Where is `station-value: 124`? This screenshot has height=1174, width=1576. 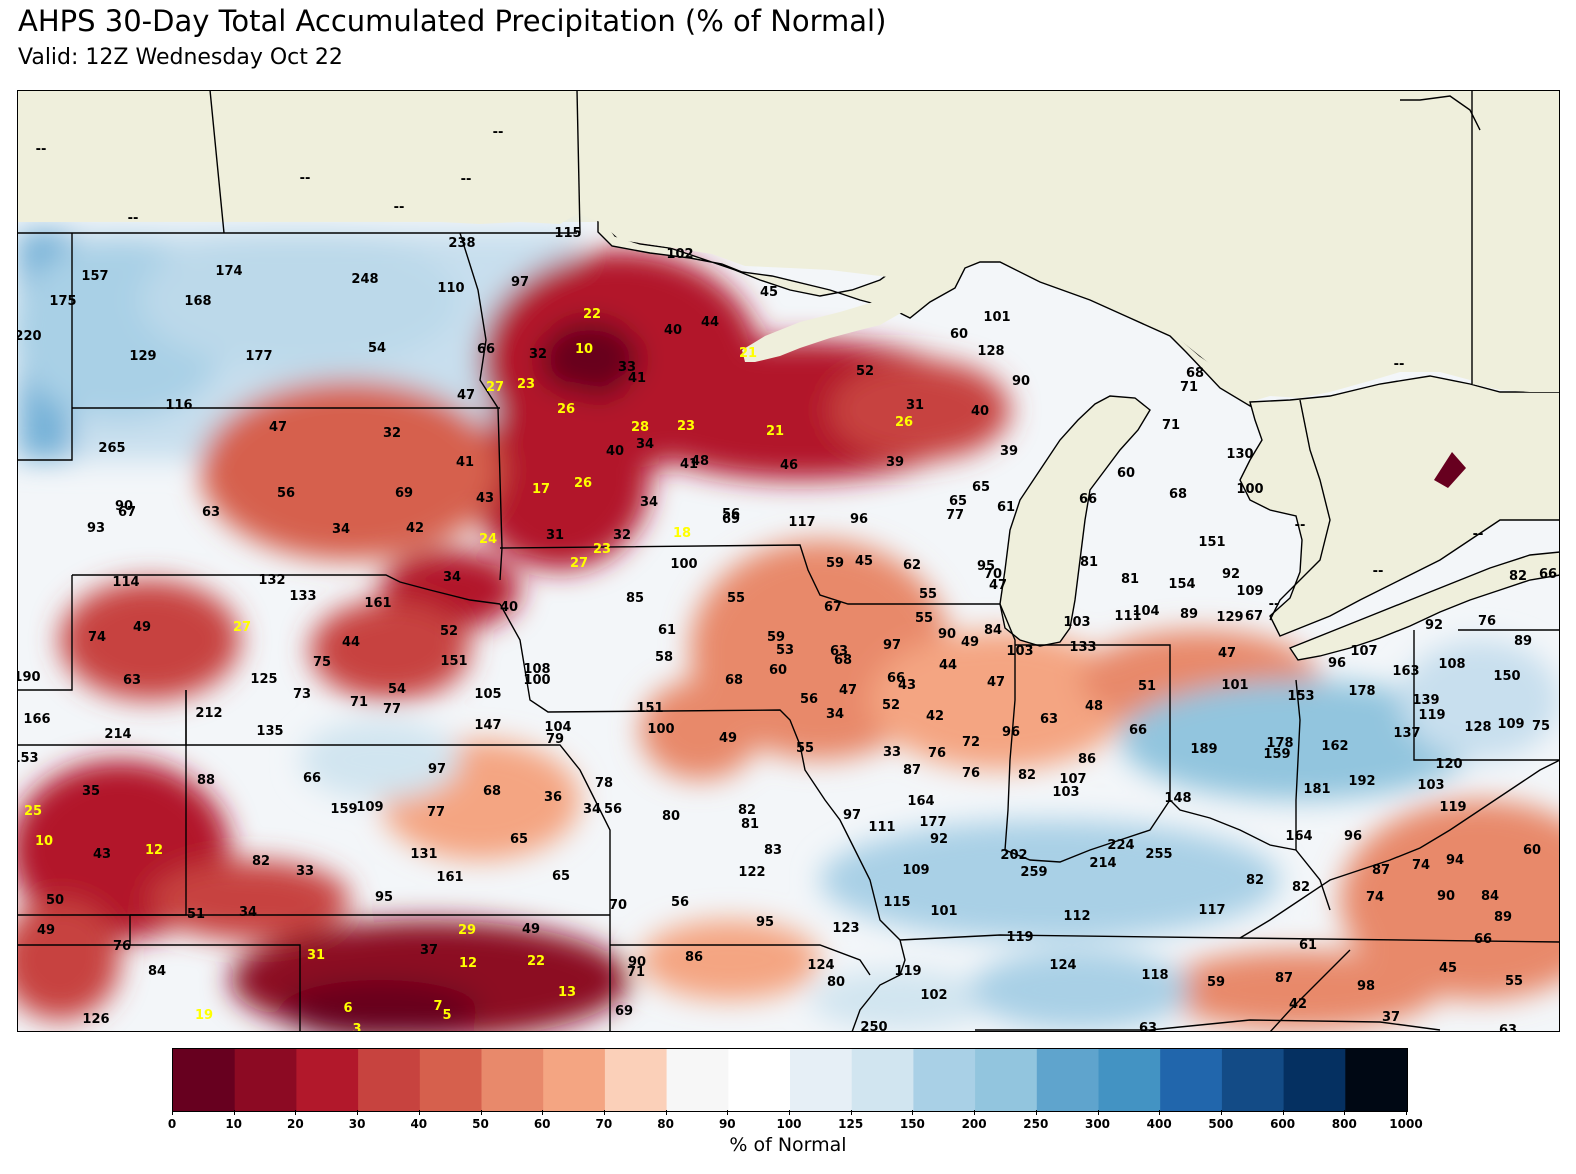
station-value: 124 is located at coordinates (1062, 965).